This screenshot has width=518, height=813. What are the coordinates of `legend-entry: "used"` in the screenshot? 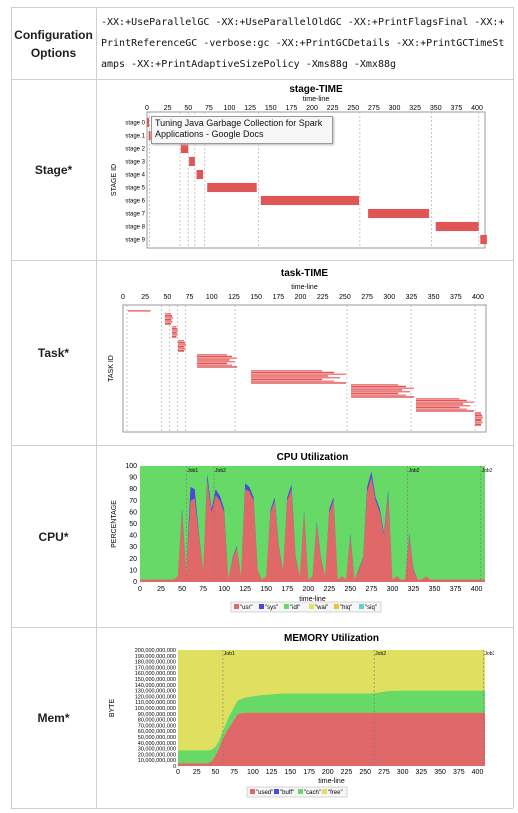 It's located at (264, 793).